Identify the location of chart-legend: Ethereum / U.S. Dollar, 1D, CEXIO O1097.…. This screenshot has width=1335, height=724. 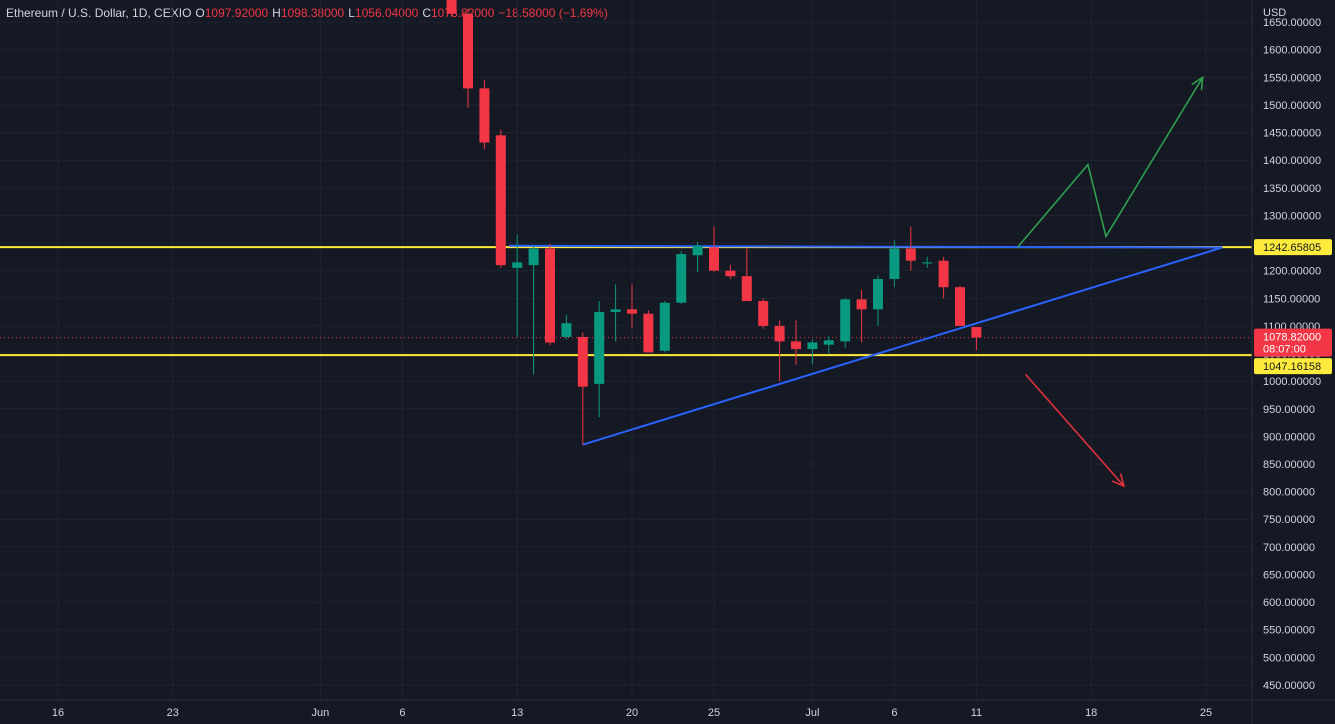
(307, 13).